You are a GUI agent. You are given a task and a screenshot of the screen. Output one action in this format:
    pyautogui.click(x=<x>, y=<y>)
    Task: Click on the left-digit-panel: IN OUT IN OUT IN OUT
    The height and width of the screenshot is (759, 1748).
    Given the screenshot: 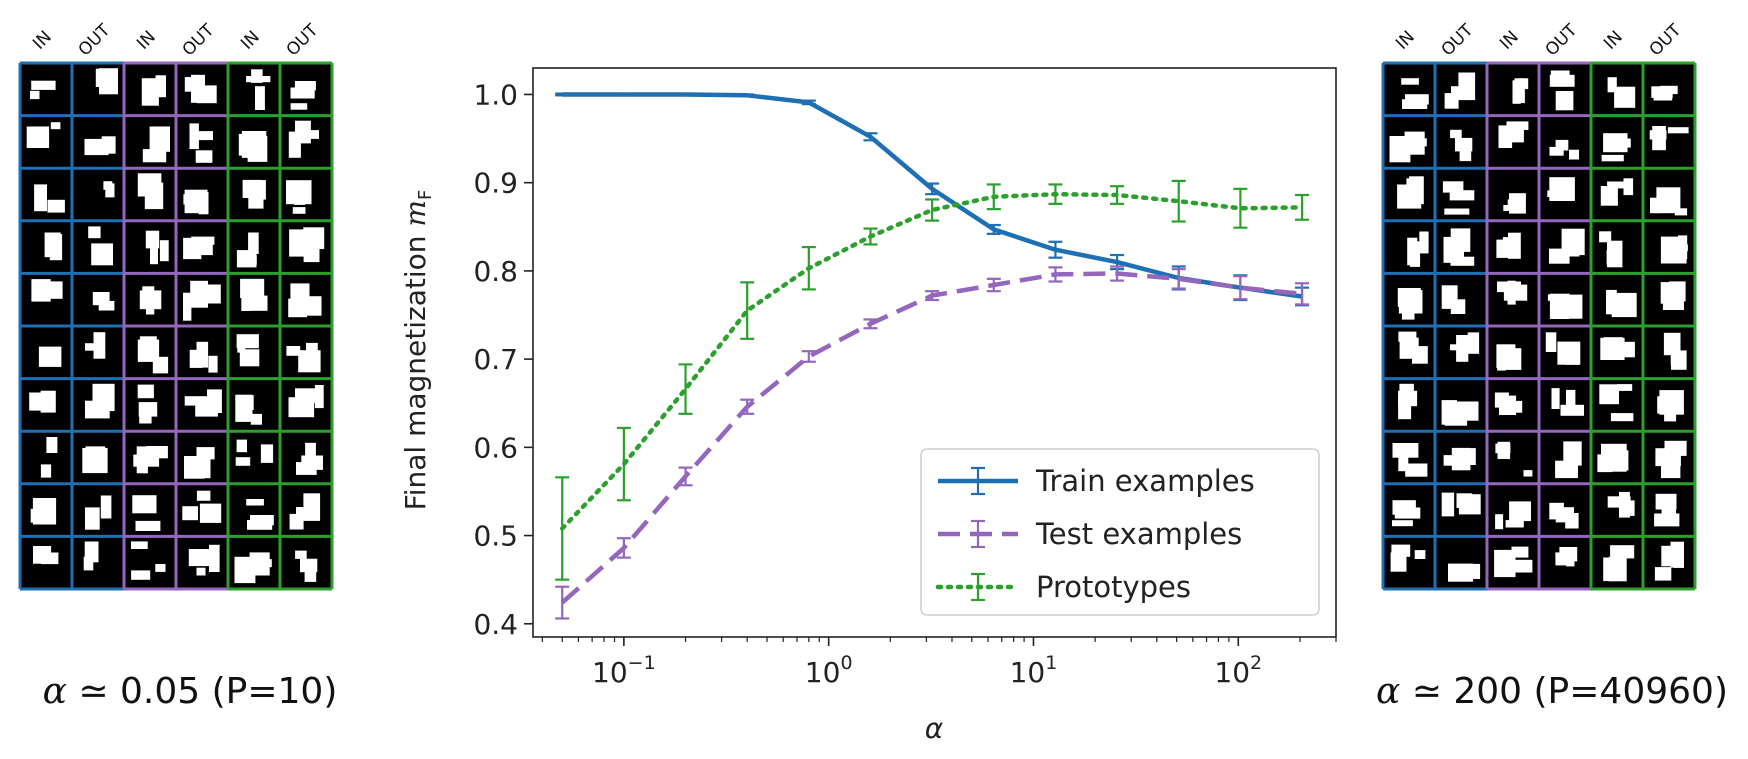 What is the action you would take?
    pyautogui.click(x=176, y=305)
    